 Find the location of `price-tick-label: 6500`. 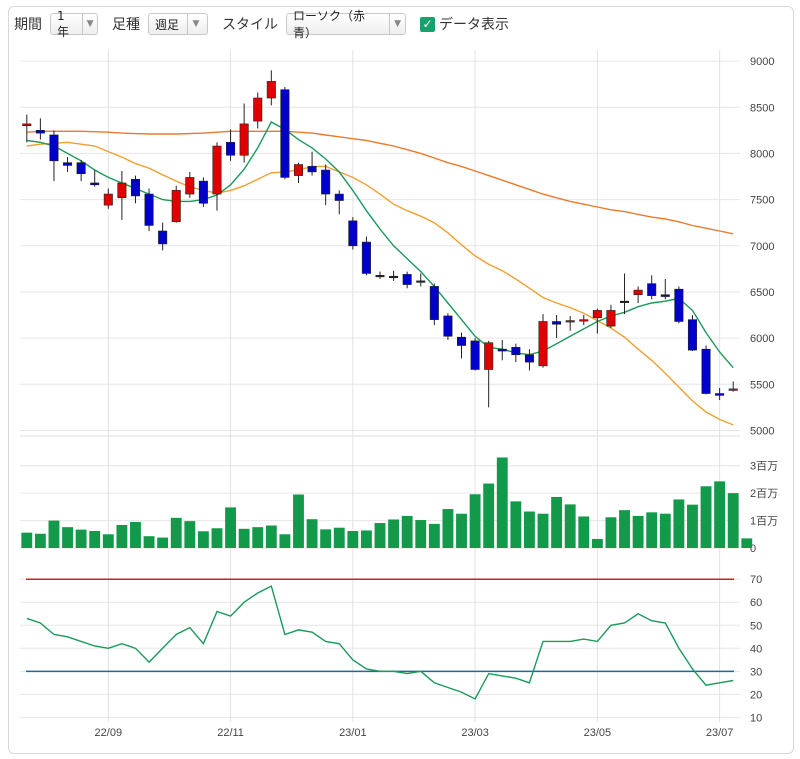

price-tick-label: 6500 is located at coordinates (762, 293).